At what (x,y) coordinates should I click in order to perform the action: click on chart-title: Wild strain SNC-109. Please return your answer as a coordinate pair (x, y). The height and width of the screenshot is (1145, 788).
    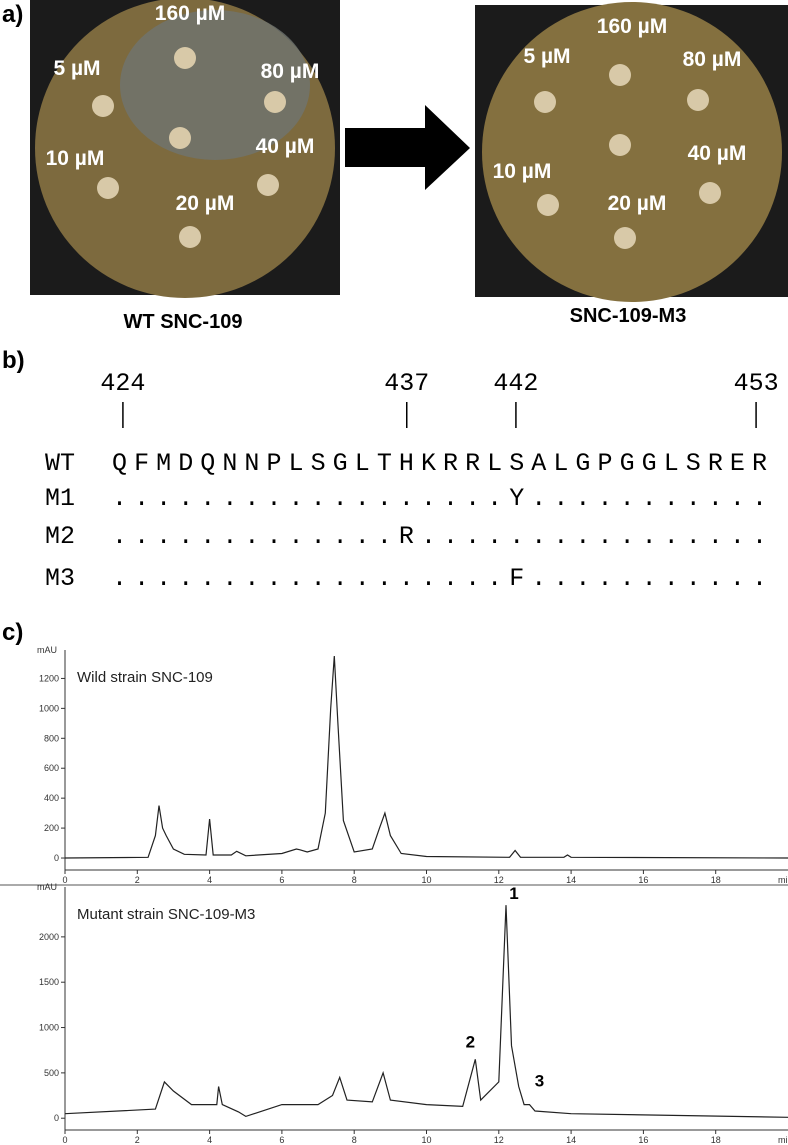
    Looking at the image, I should click on (145, 677).